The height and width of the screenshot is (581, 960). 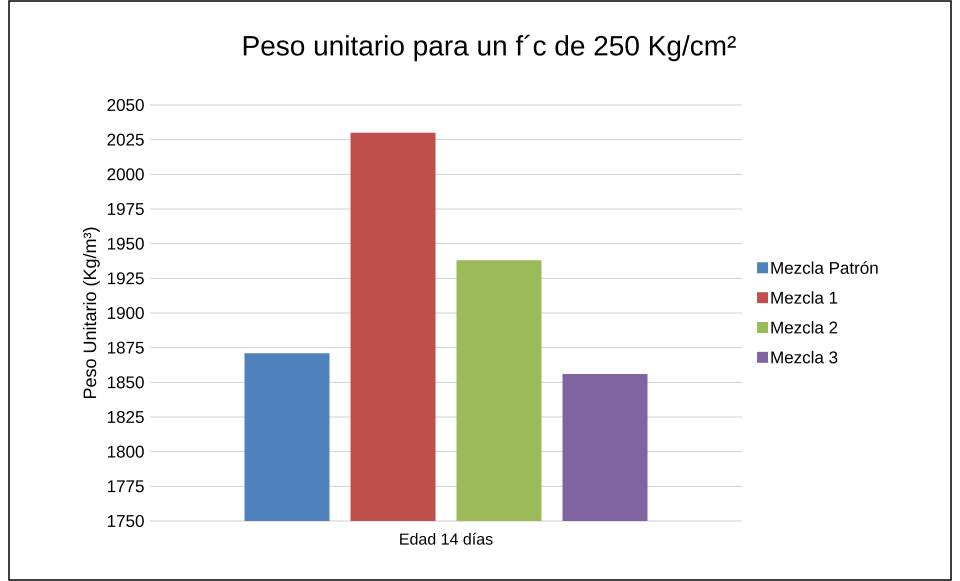 I want to click on y-tick-label: 1975, so click(x=126, y=209).